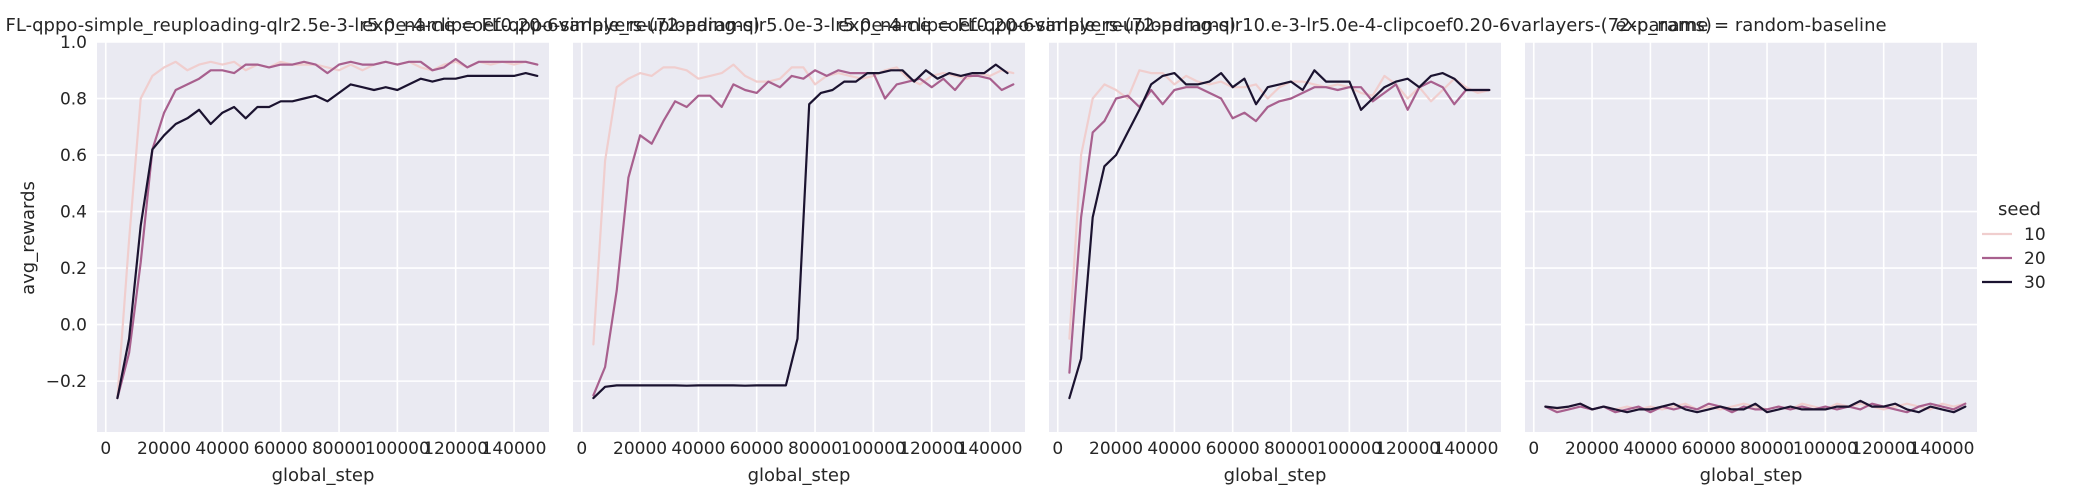 The width and height of the screenshot is (2074, 500). What do you see at coordinates (66, 382) in the screenshot?
I see `y-tick-label: −0.2` at bounding box center [66, 382].